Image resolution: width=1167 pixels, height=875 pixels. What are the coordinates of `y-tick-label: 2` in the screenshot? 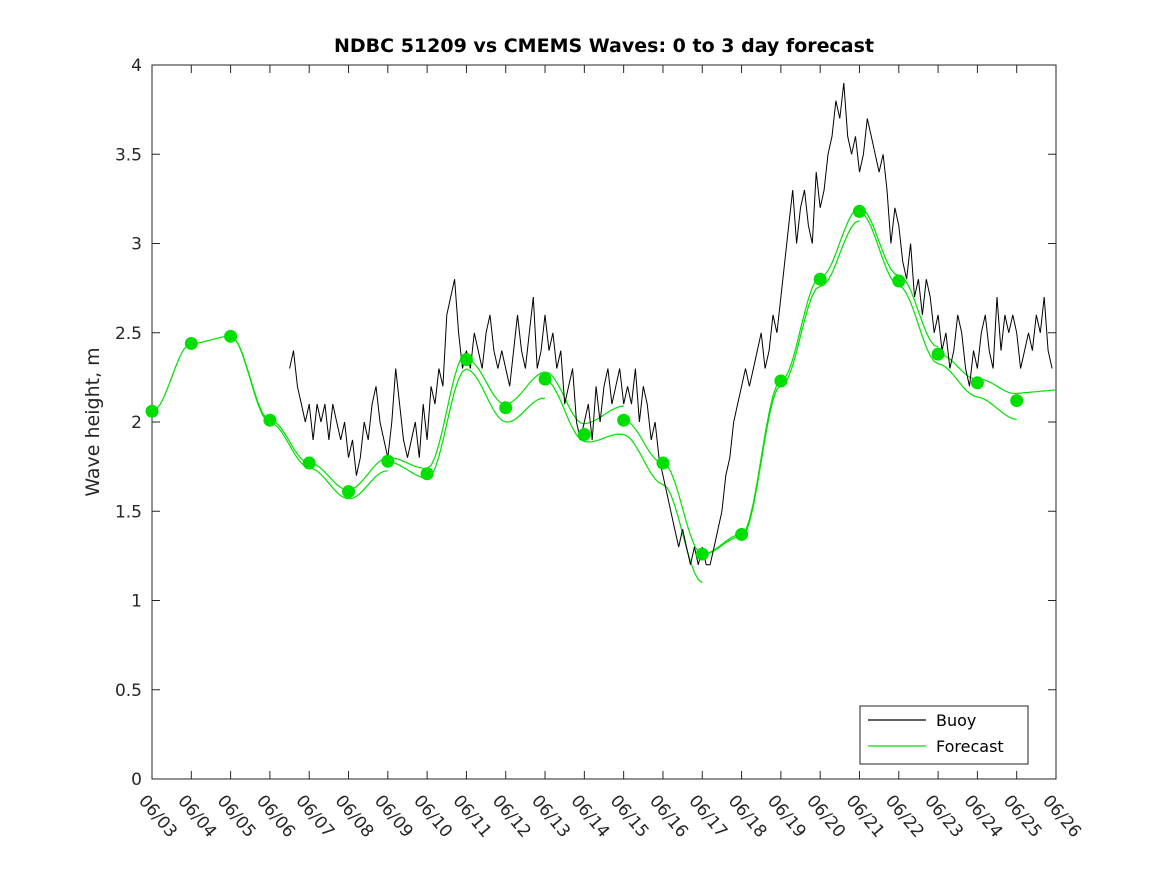 It's located at (136, 423).